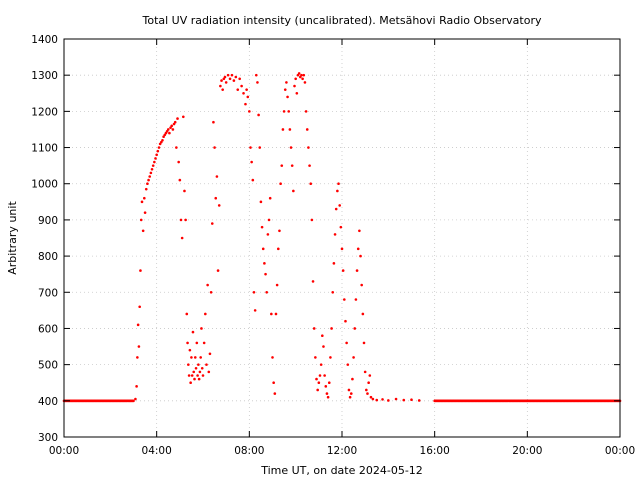 The height and width of the screenshot is (480, 640). I want to click on y-tick-label: 700, so click(48, 293).